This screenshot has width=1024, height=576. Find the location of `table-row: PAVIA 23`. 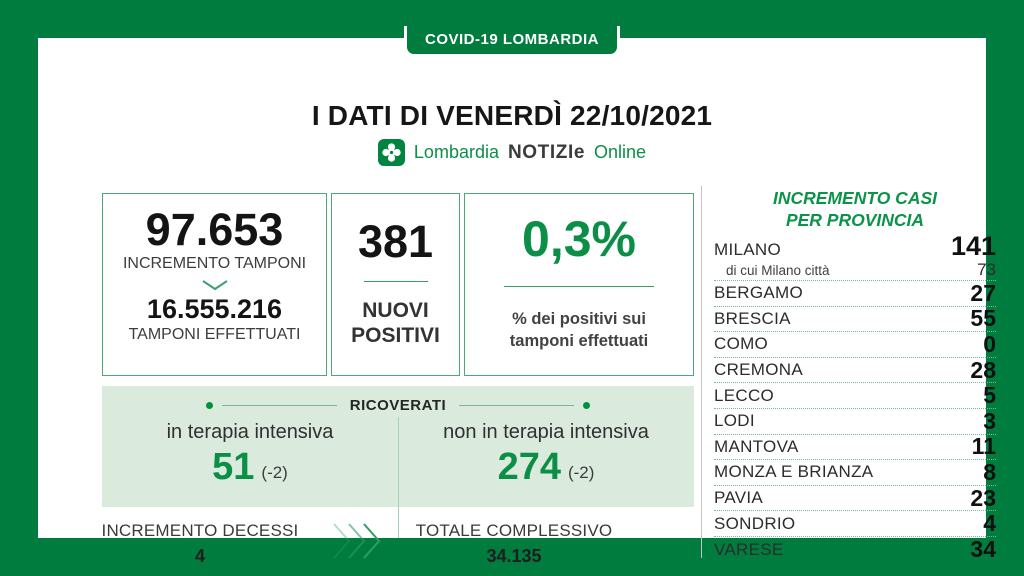

table-row: PAVIA 23 is located at coordinates (855, 498).